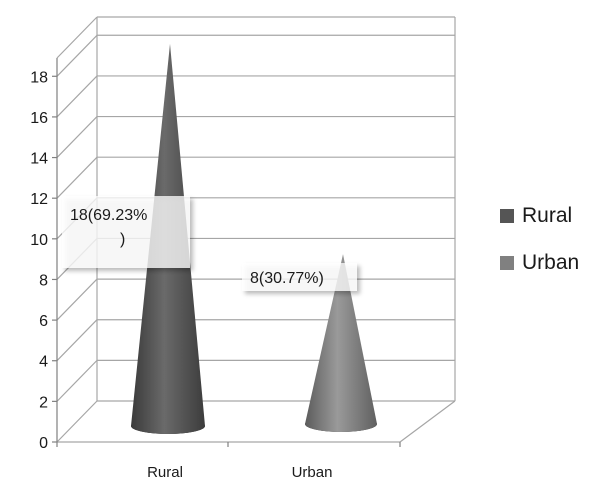 The height and width of the screenshot is (486, 598). Describe the element at coordinates (39, 199) in the screenshot. I see `y-tick-label: 12` at that location.